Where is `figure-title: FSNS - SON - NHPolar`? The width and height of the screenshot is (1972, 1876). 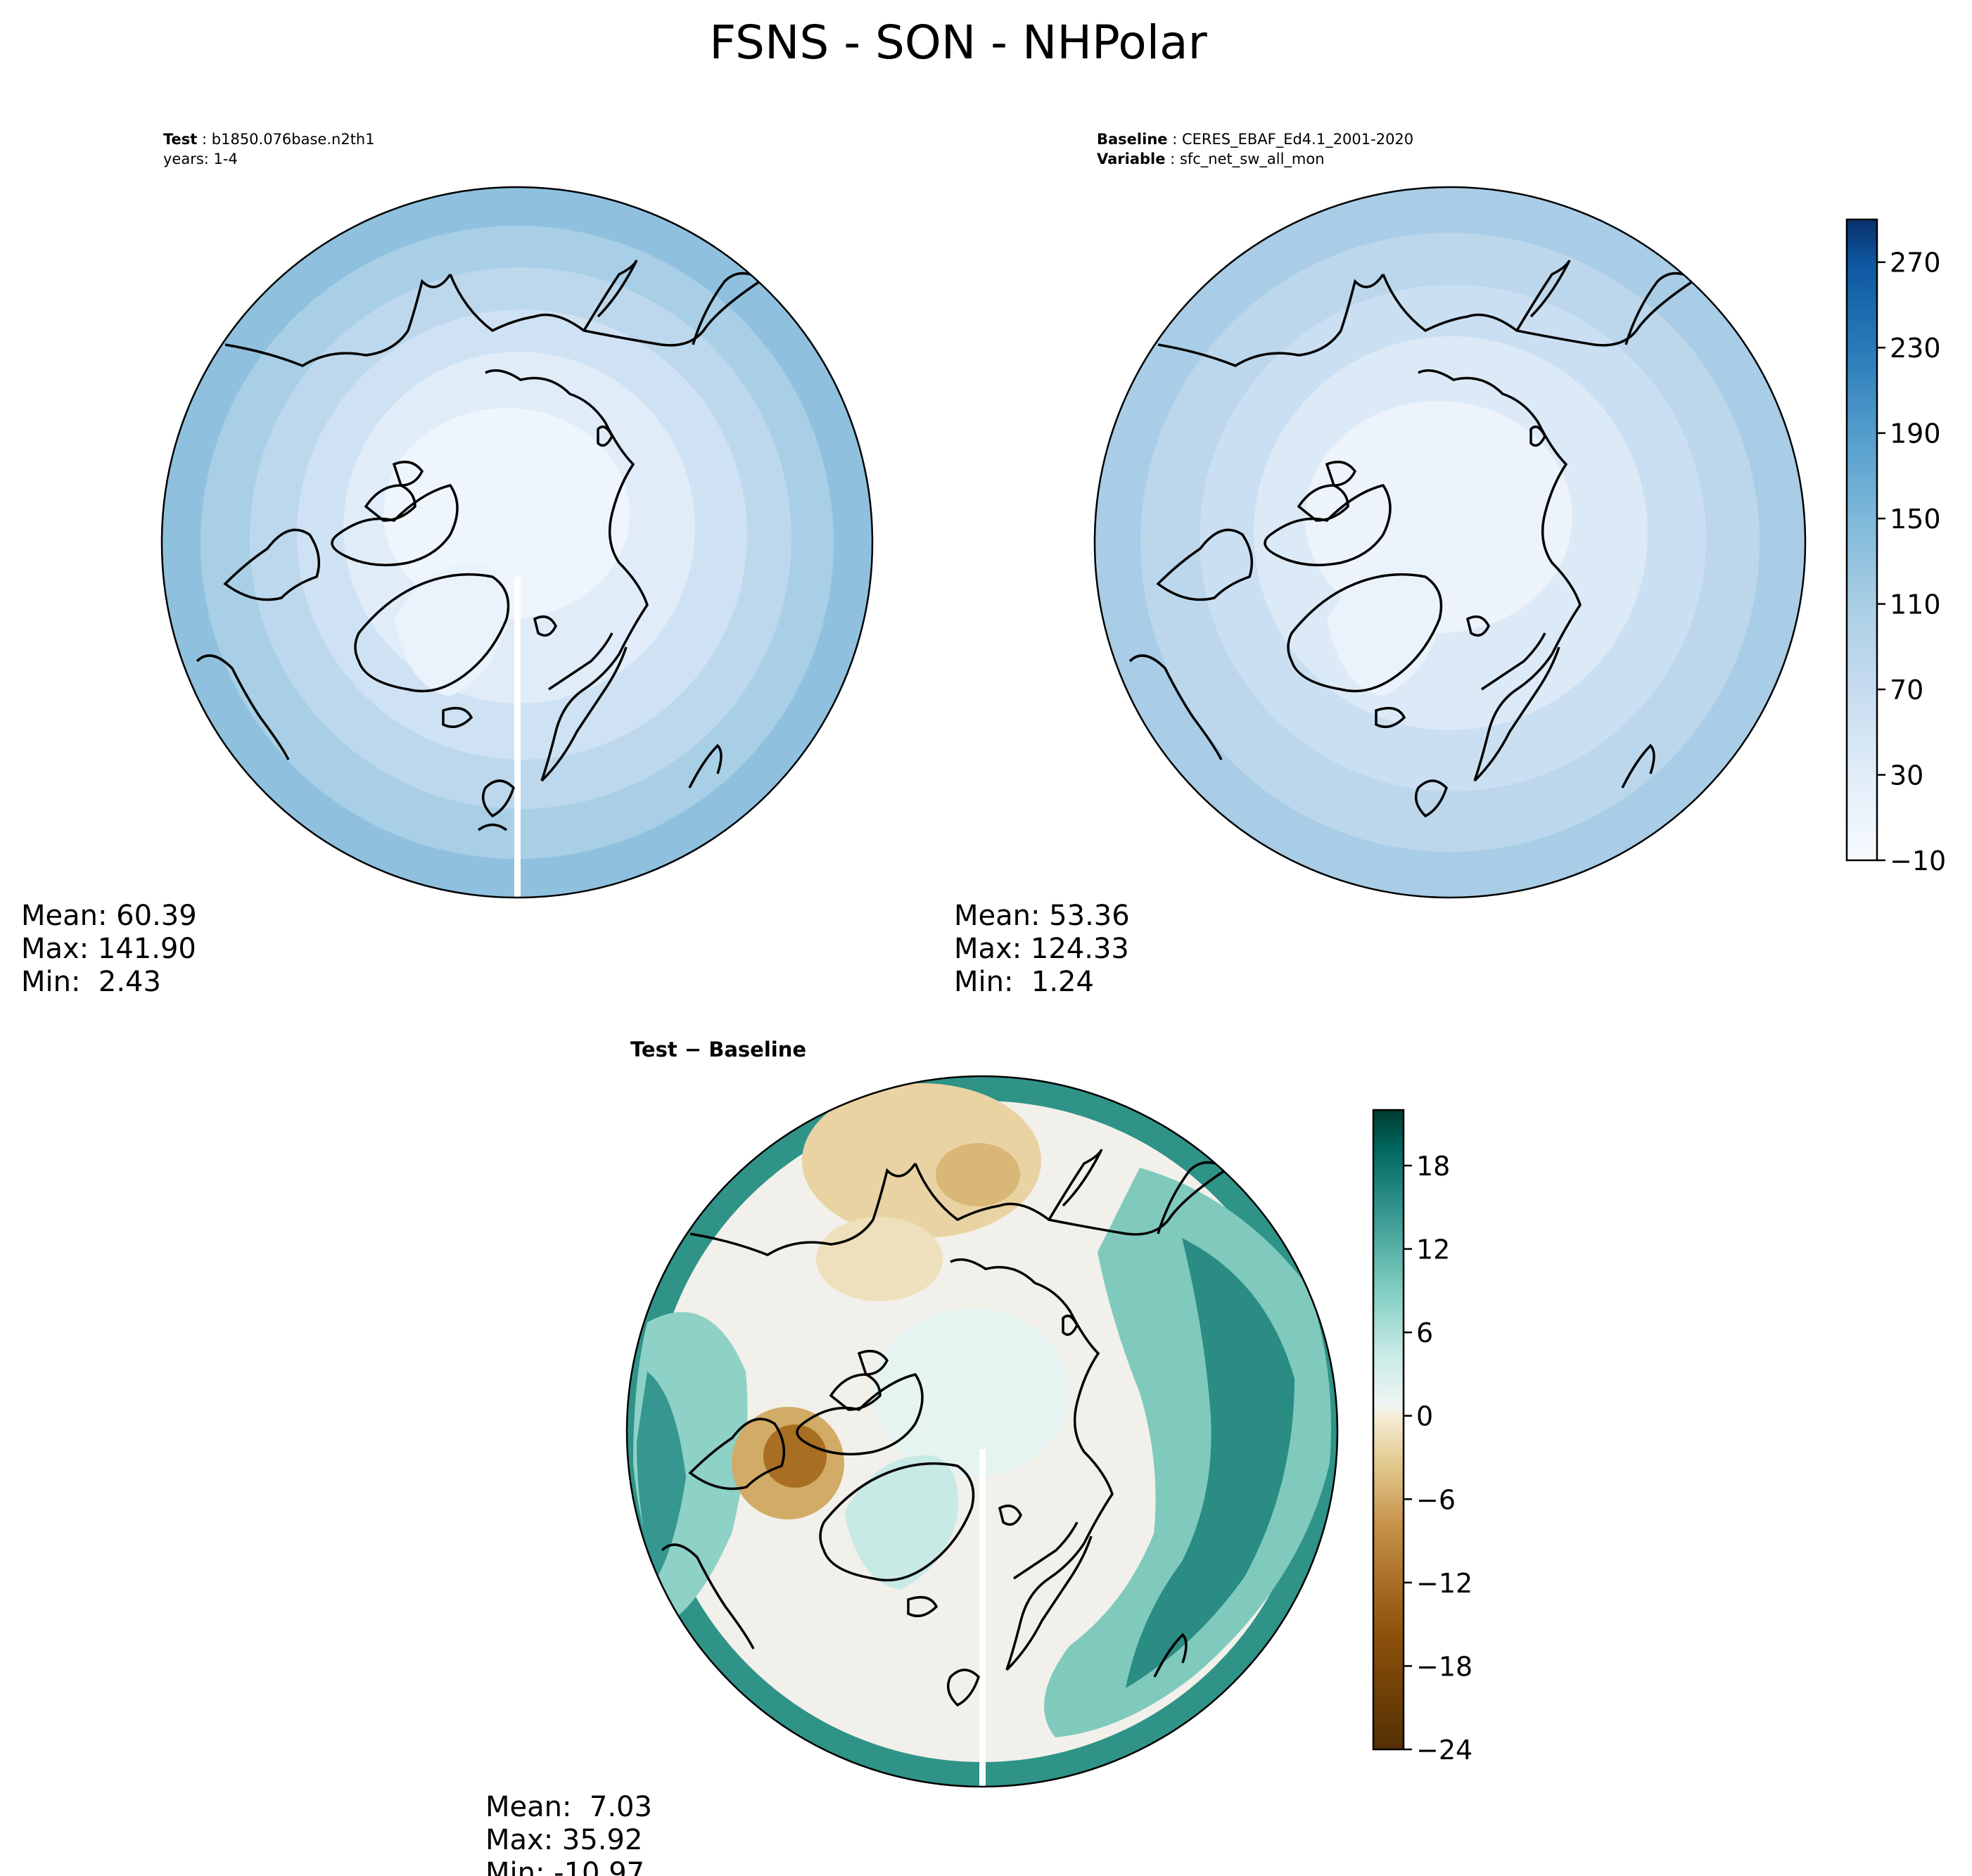 figure-title: FSNS - SON - NHPolar is located at coordinates (958, 42).